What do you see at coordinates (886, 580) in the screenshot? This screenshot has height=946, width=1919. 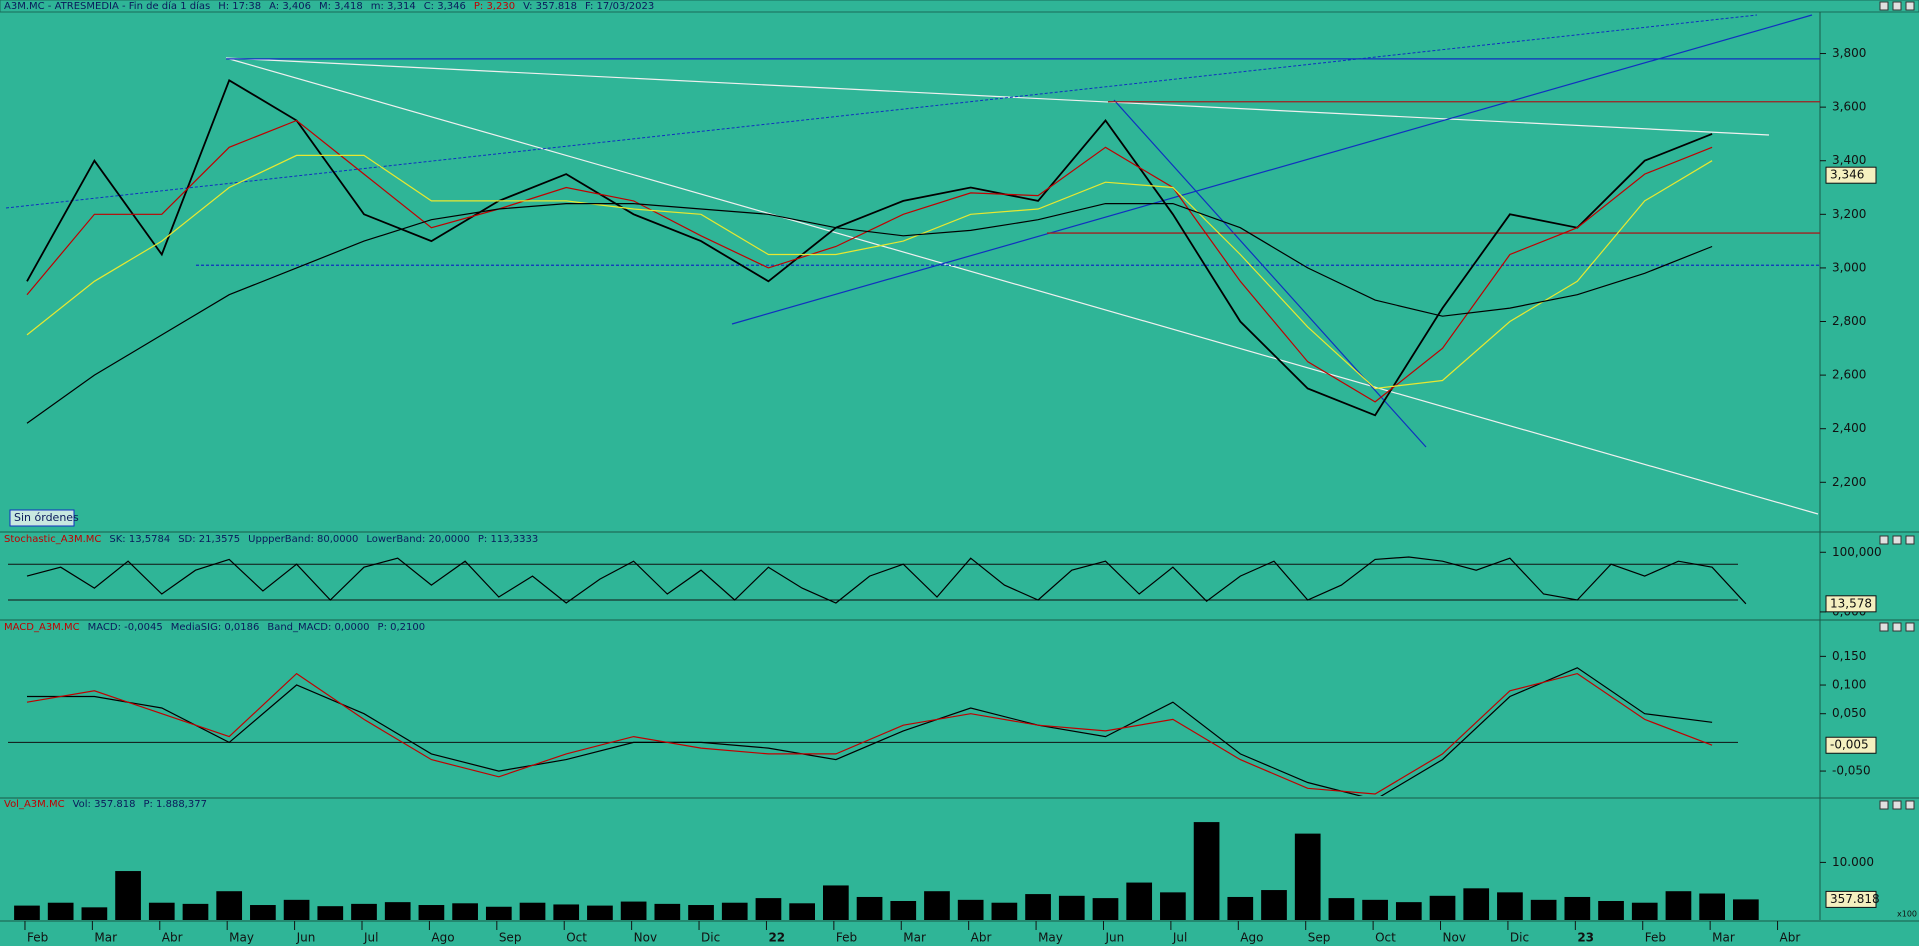 I see `series-line` at bounding box center [886, 580].